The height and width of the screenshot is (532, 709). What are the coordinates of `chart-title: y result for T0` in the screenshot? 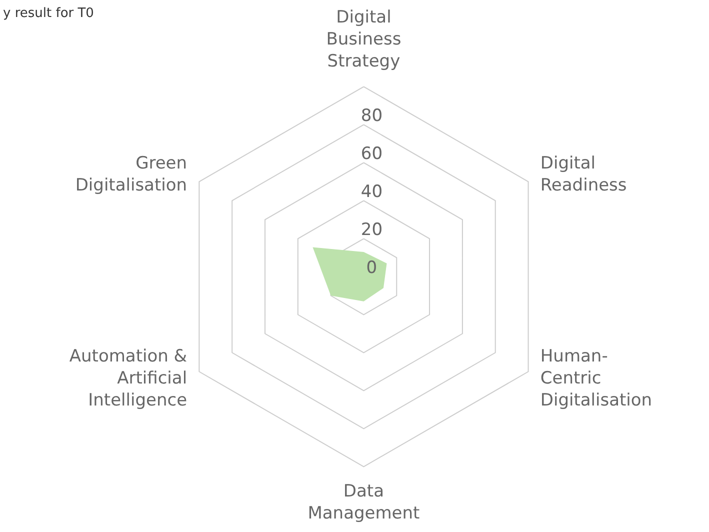 It's located at (48, 13).